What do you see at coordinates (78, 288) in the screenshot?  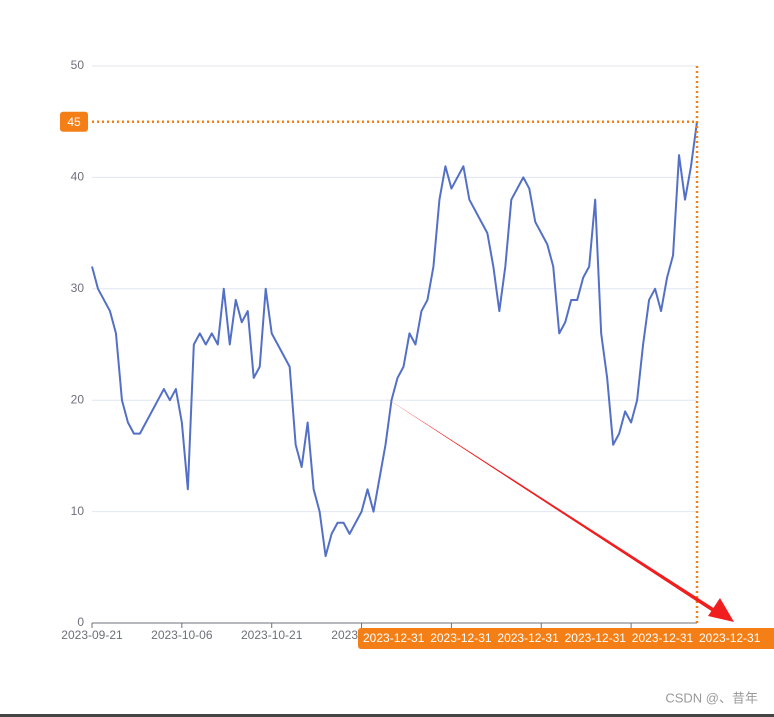 I see `y-tick-label: 30` at bounding box center [78, 288].